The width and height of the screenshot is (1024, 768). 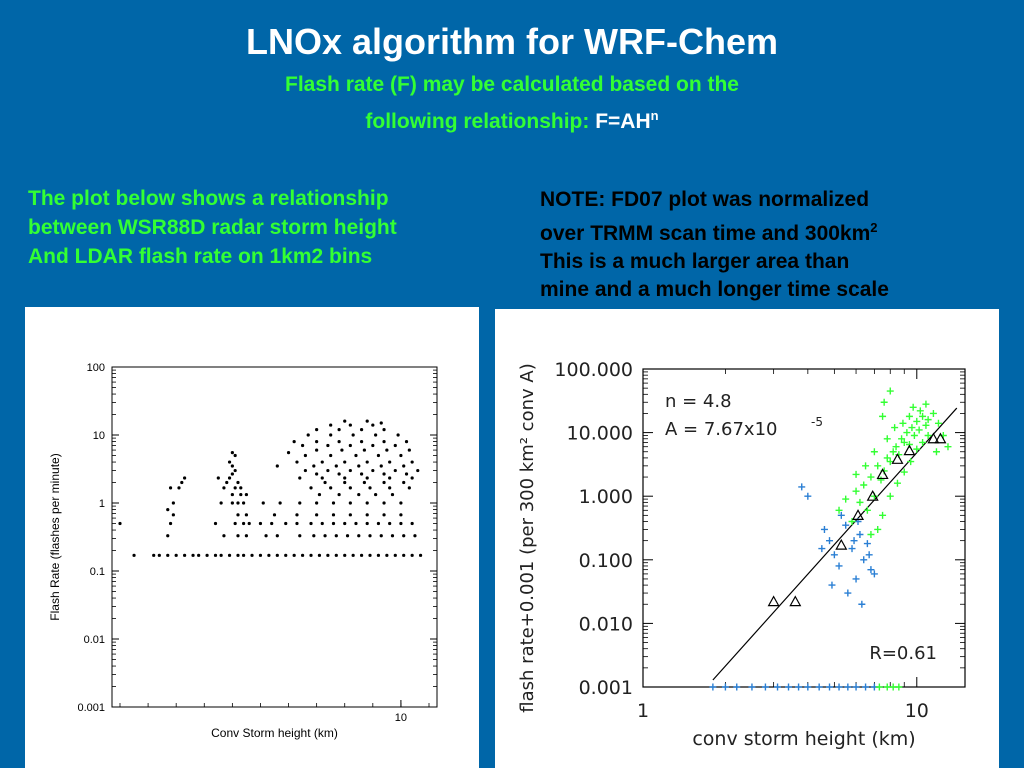 I want to click on fit-line, so click(x=835, y=544).